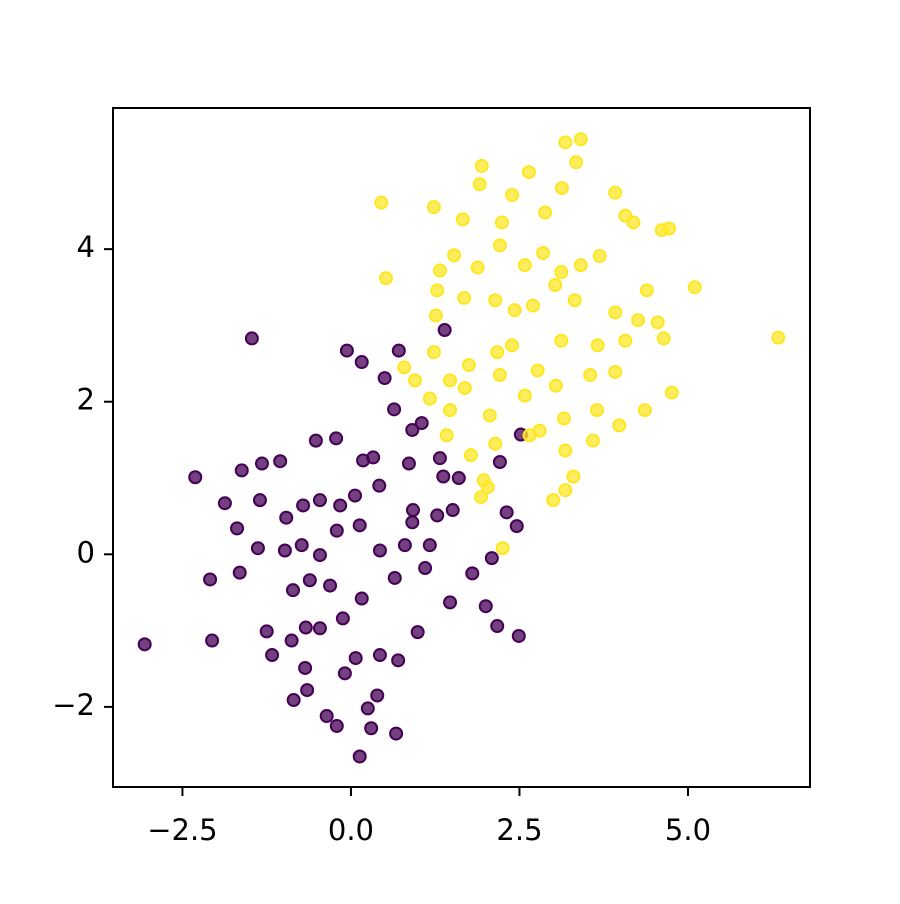 Image resolution: width=900 pixels, height=904 pixels. I want to click on x-tick-label: 0.0, so click(351, 830).